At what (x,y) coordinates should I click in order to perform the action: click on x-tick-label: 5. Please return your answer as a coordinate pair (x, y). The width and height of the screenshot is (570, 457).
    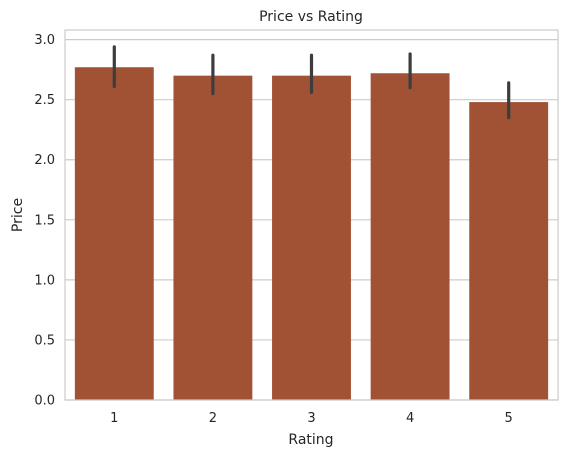
    Looking at the image, I should click on (509, 418).